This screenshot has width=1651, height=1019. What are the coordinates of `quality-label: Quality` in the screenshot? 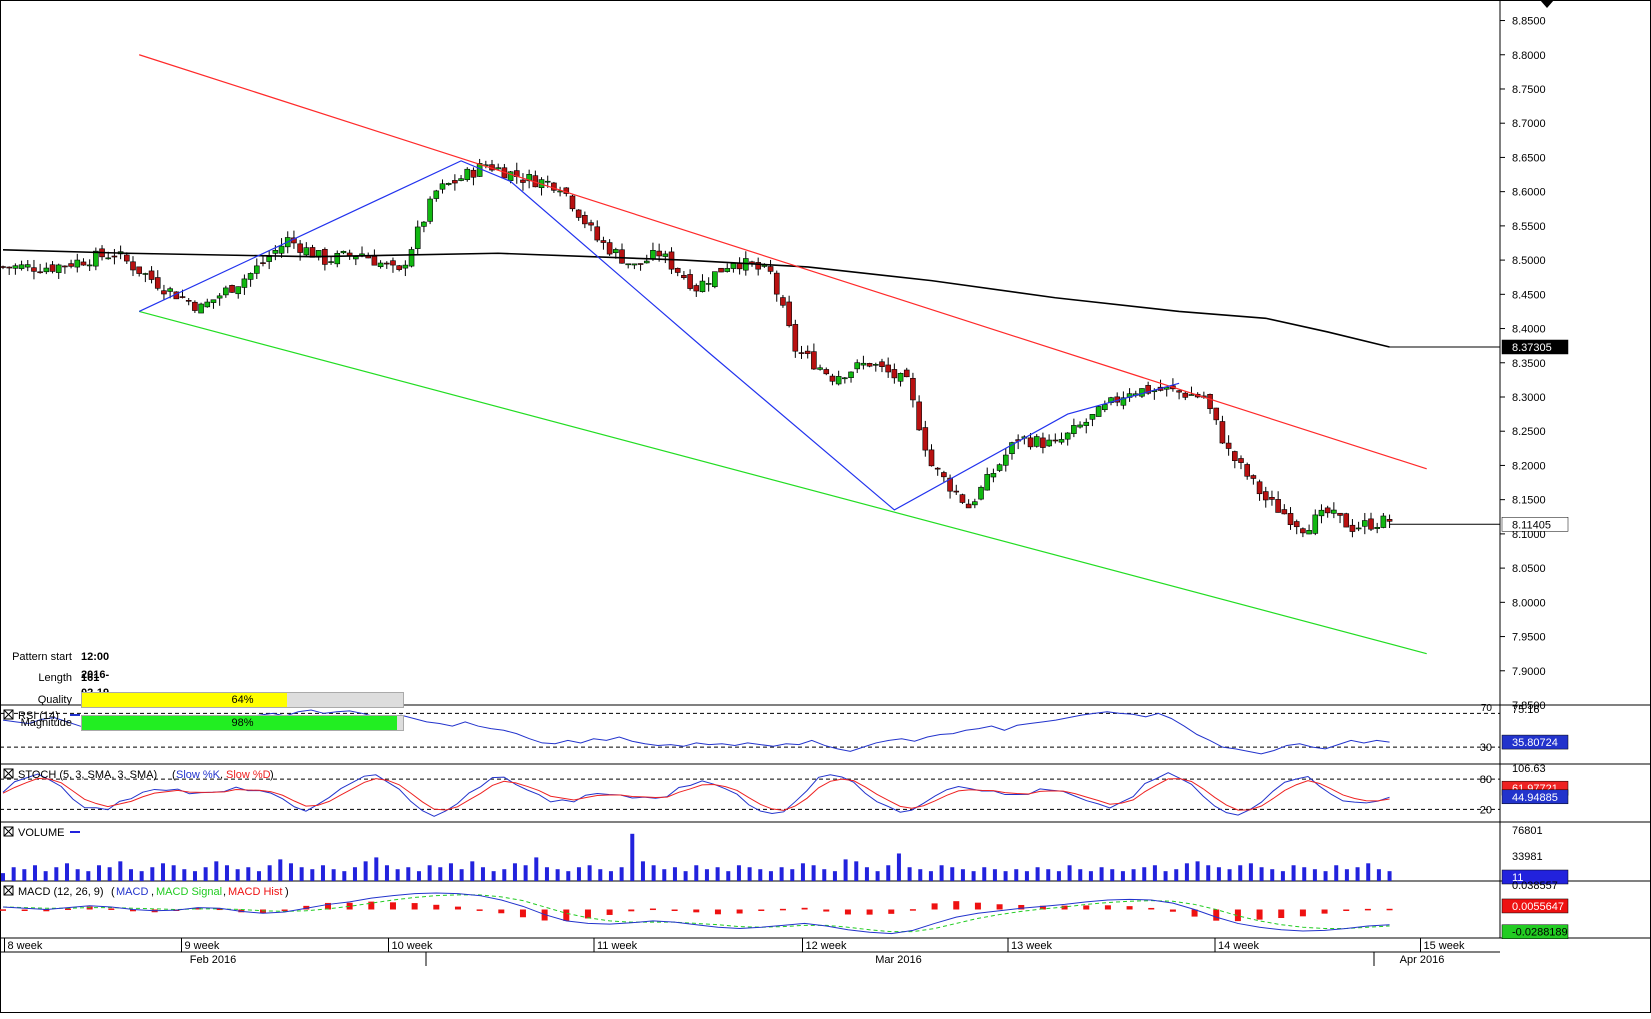 It's located at (54, 700).